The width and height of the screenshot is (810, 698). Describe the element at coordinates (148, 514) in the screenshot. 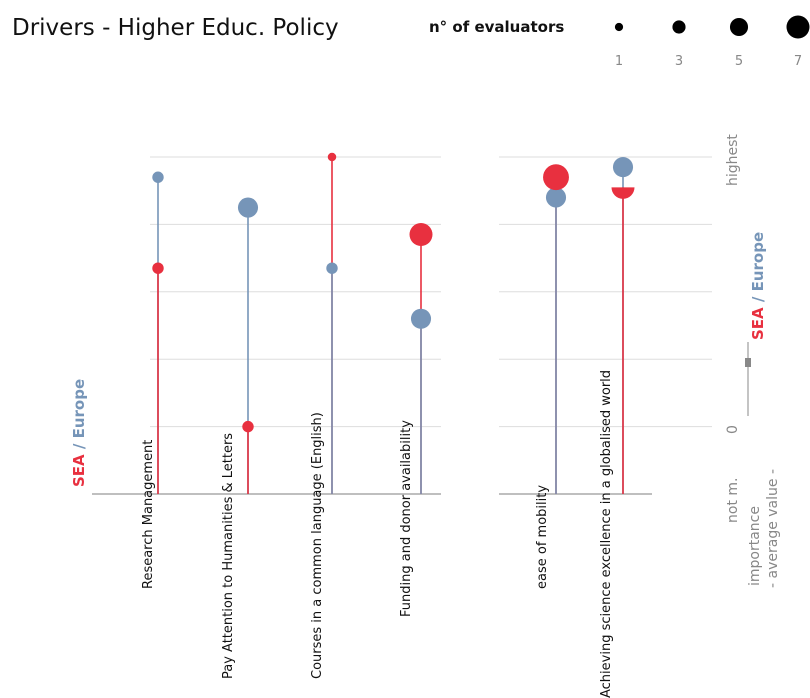

I see `label-item-0-0: Research Management` at that location.